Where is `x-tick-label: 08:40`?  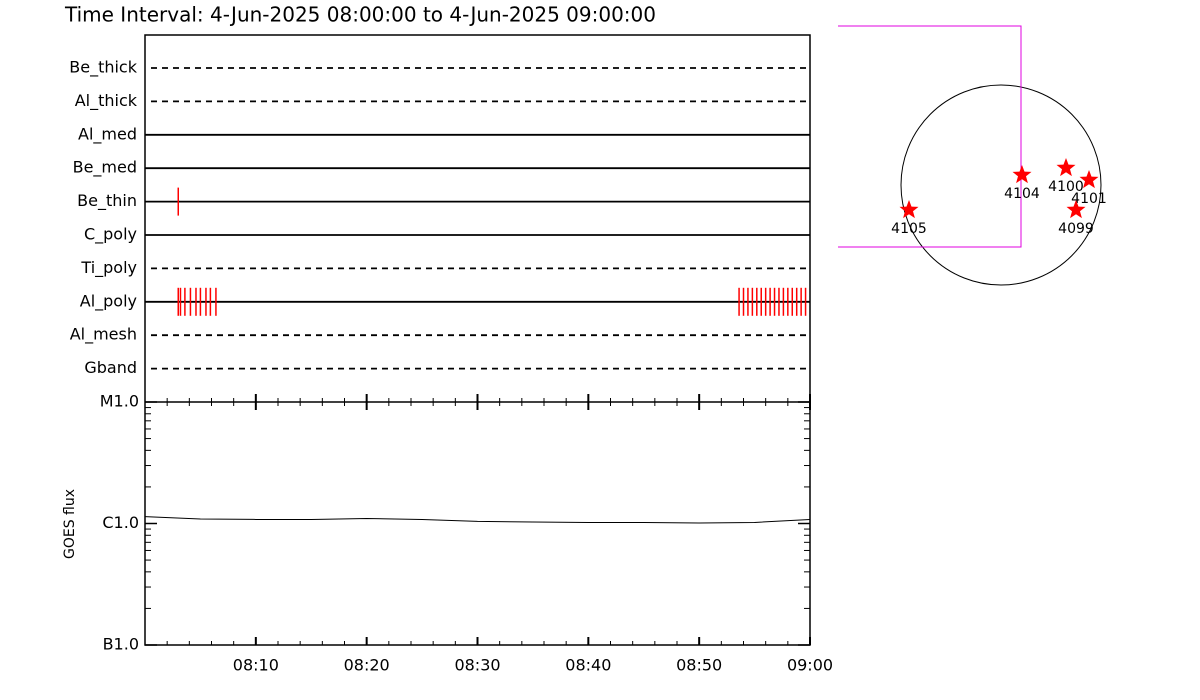
x-tick-label: 08:40 is located at coordinates (588, 665).